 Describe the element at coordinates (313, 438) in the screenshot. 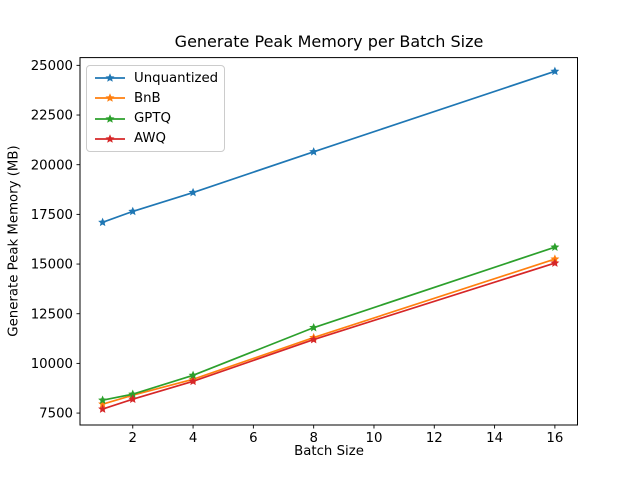

I see `x-tick-label: 8` at that location.